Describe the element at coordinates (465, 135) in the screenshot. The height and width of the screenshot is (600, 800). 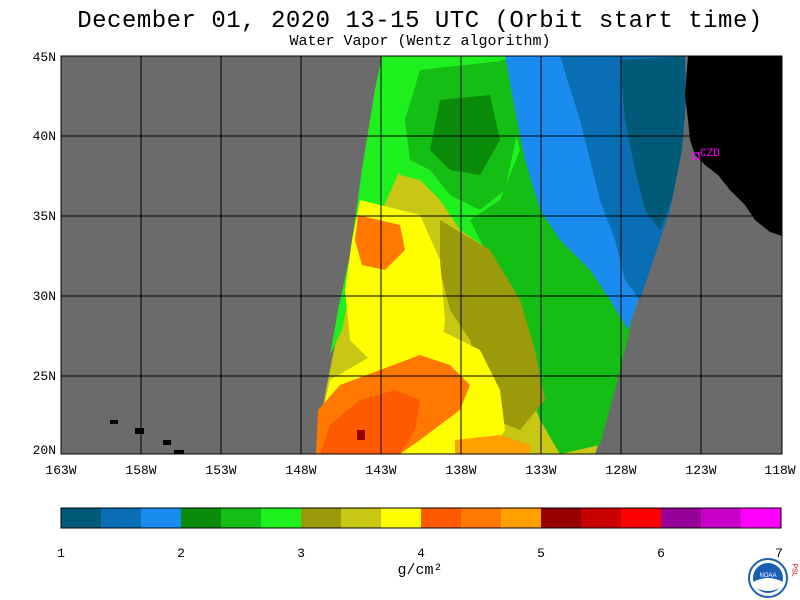
I see `swath-dark-green-patch` at that location.